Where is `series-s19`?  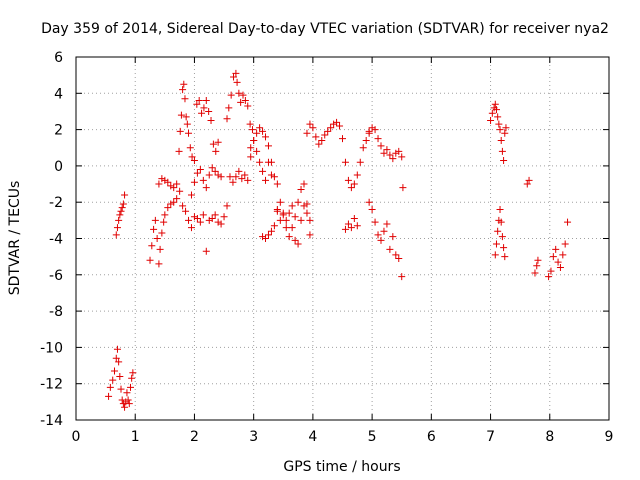 series-s19 is located at coordinates (558, 249).